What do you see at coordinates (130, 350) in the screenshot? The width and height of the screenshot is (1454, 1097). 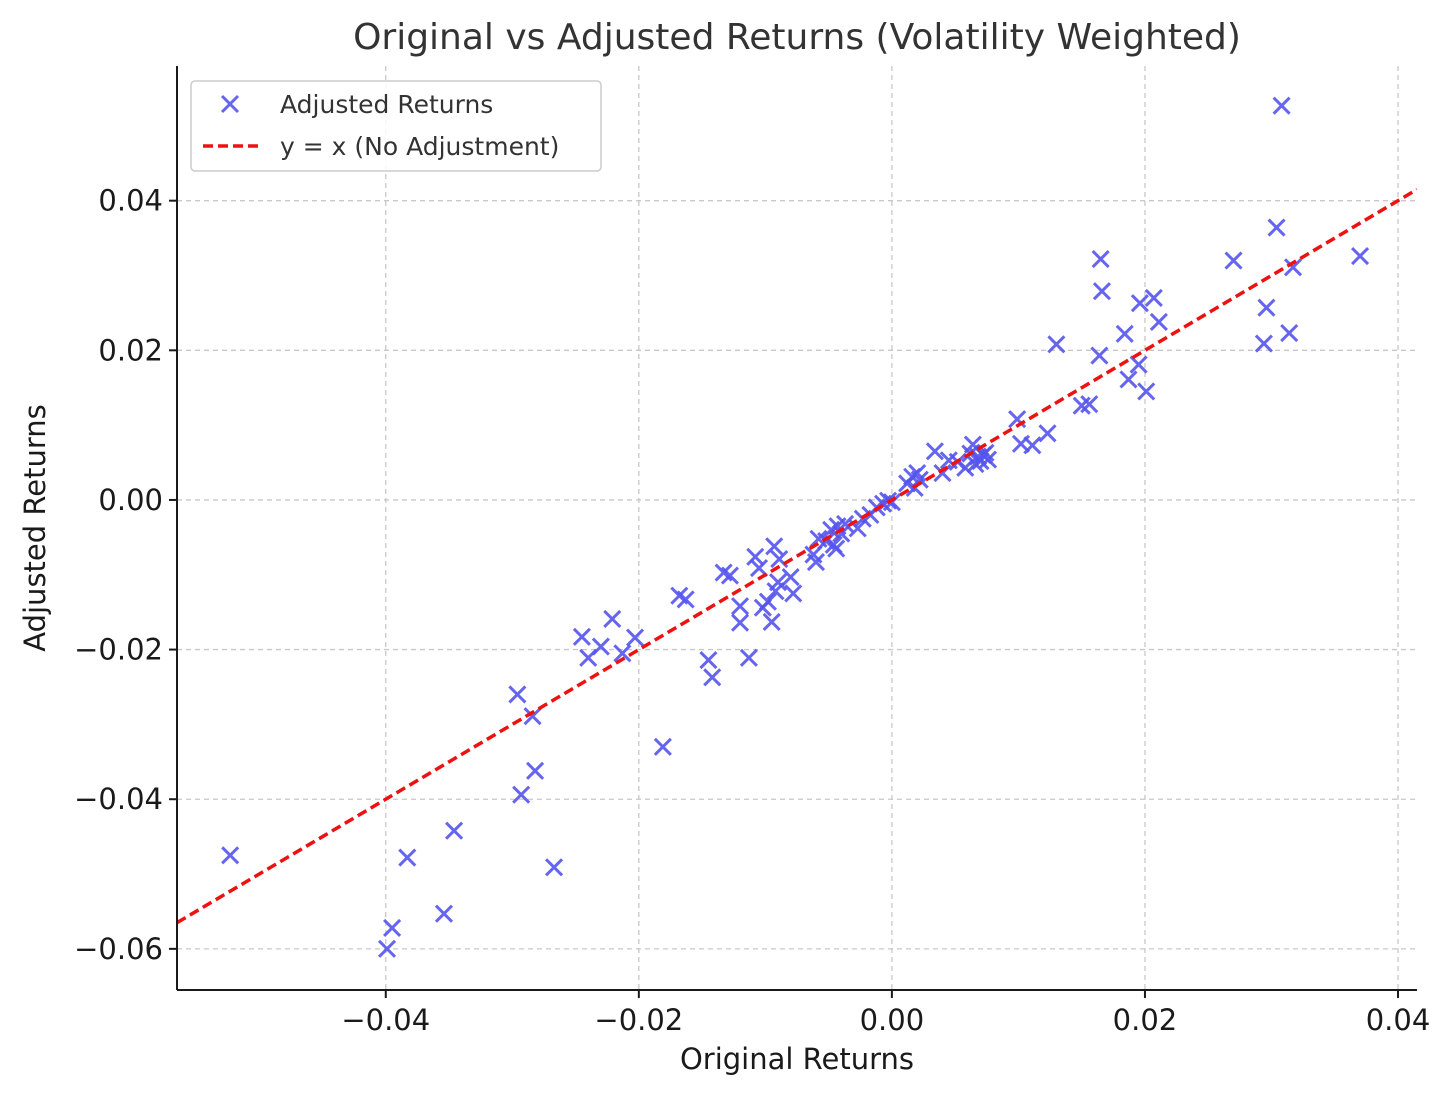 I see `y-tick-label: 0.02` at bounding box center [130, 350].